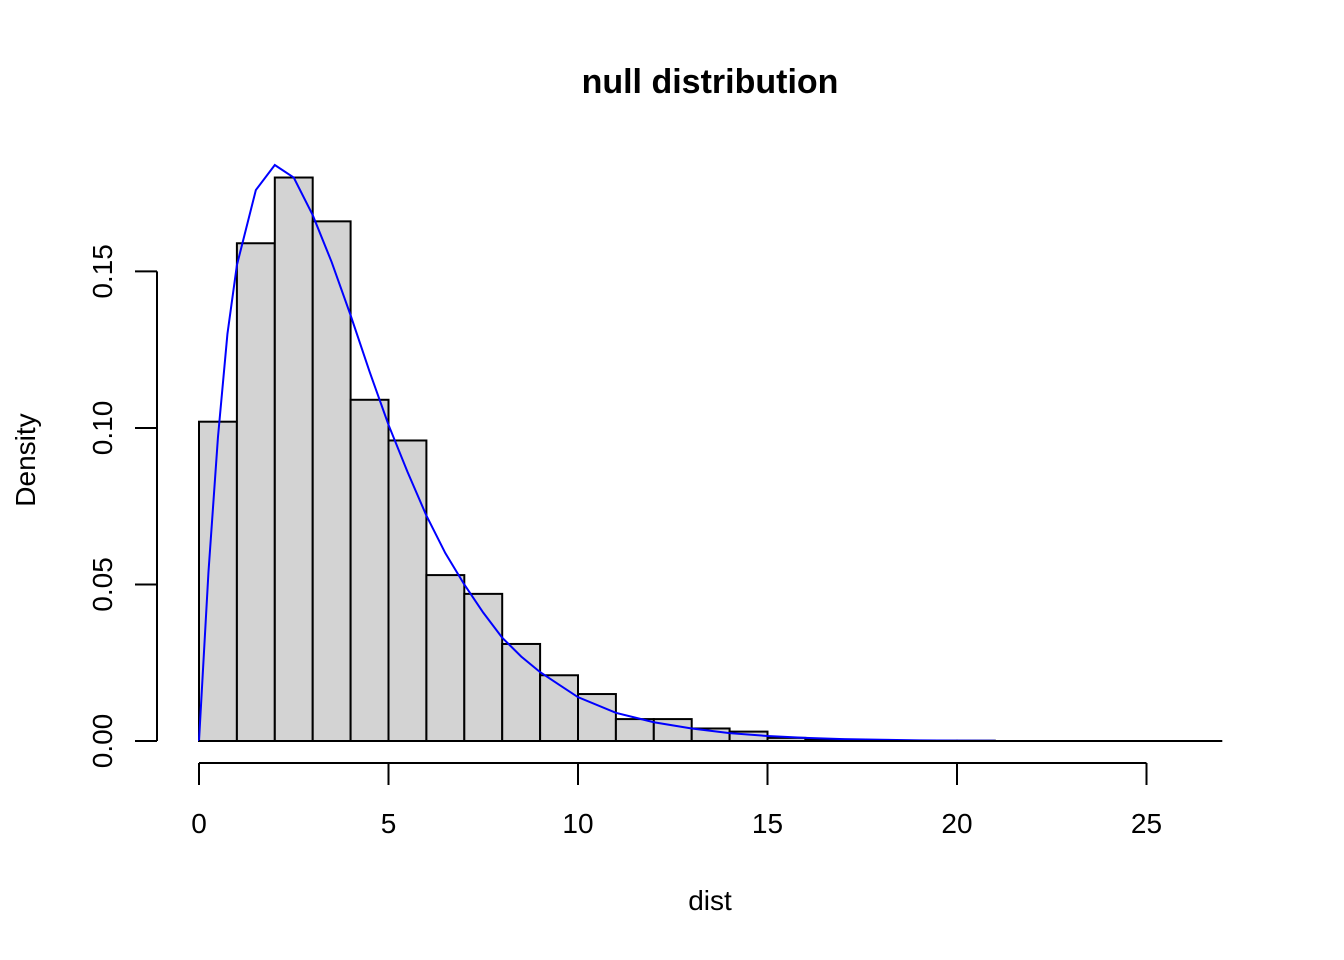 This screenshot has height=960, width=1344. I want to click on y-tick-label-2: 0.10, so click(102, 428).